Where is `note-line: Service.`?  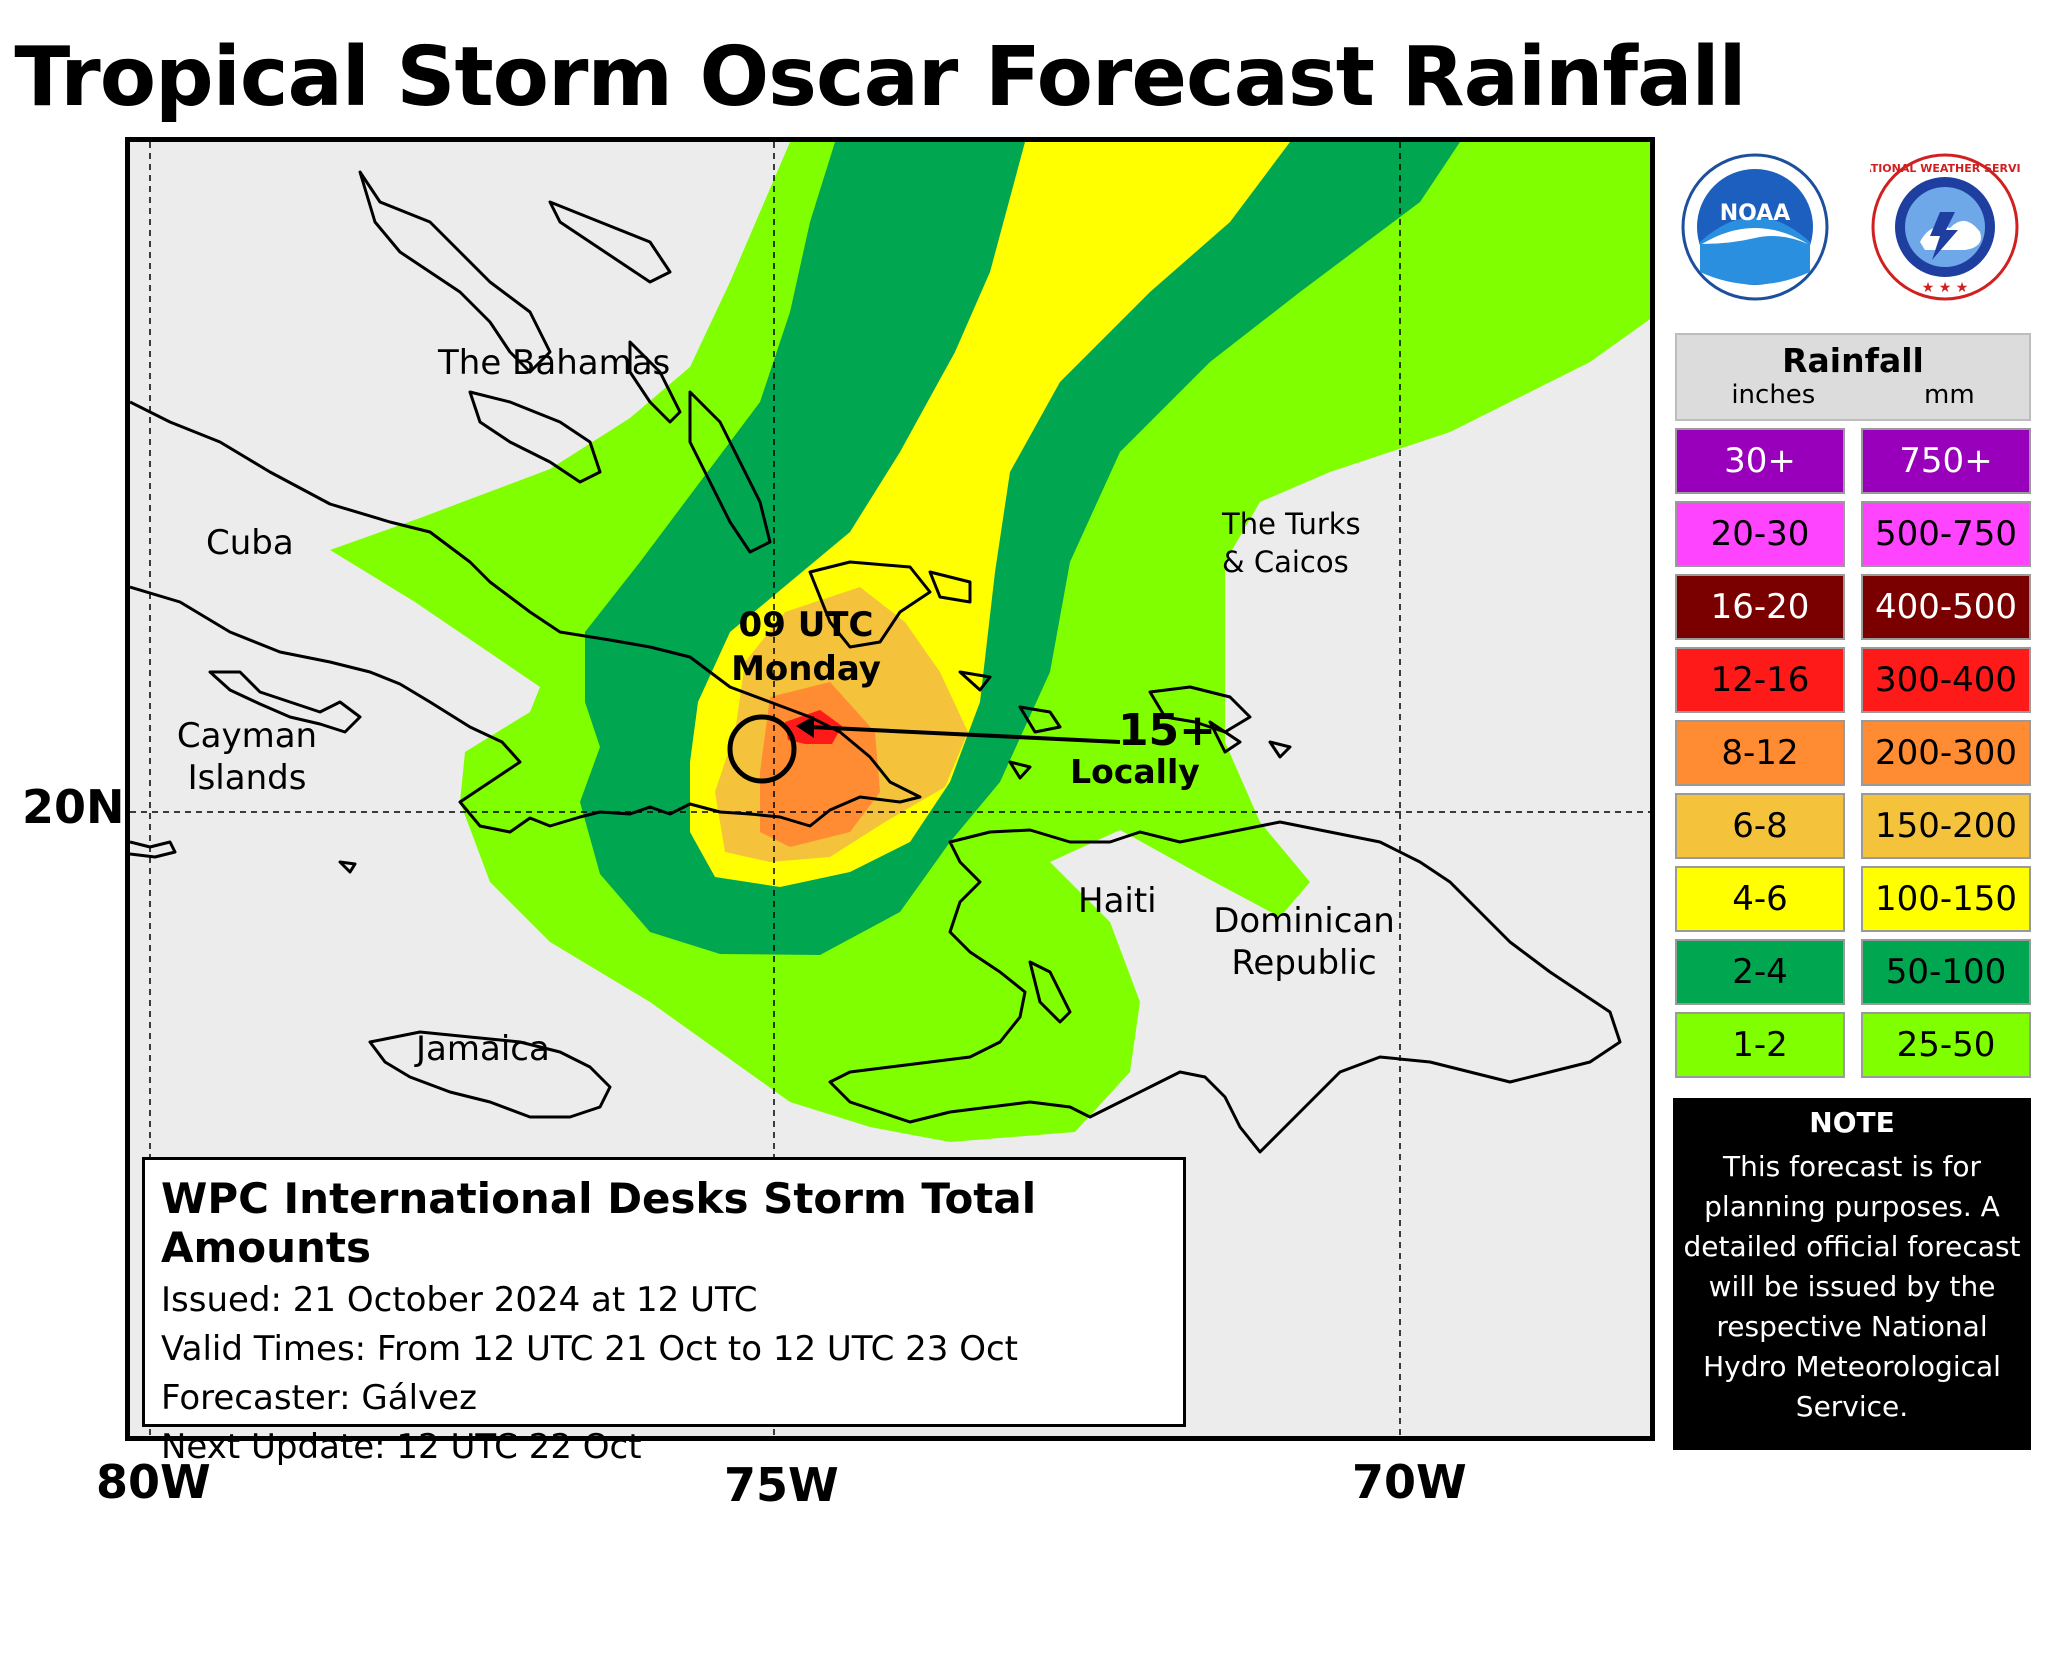
note-line: Service. is located at coordinates (1852, 1406).